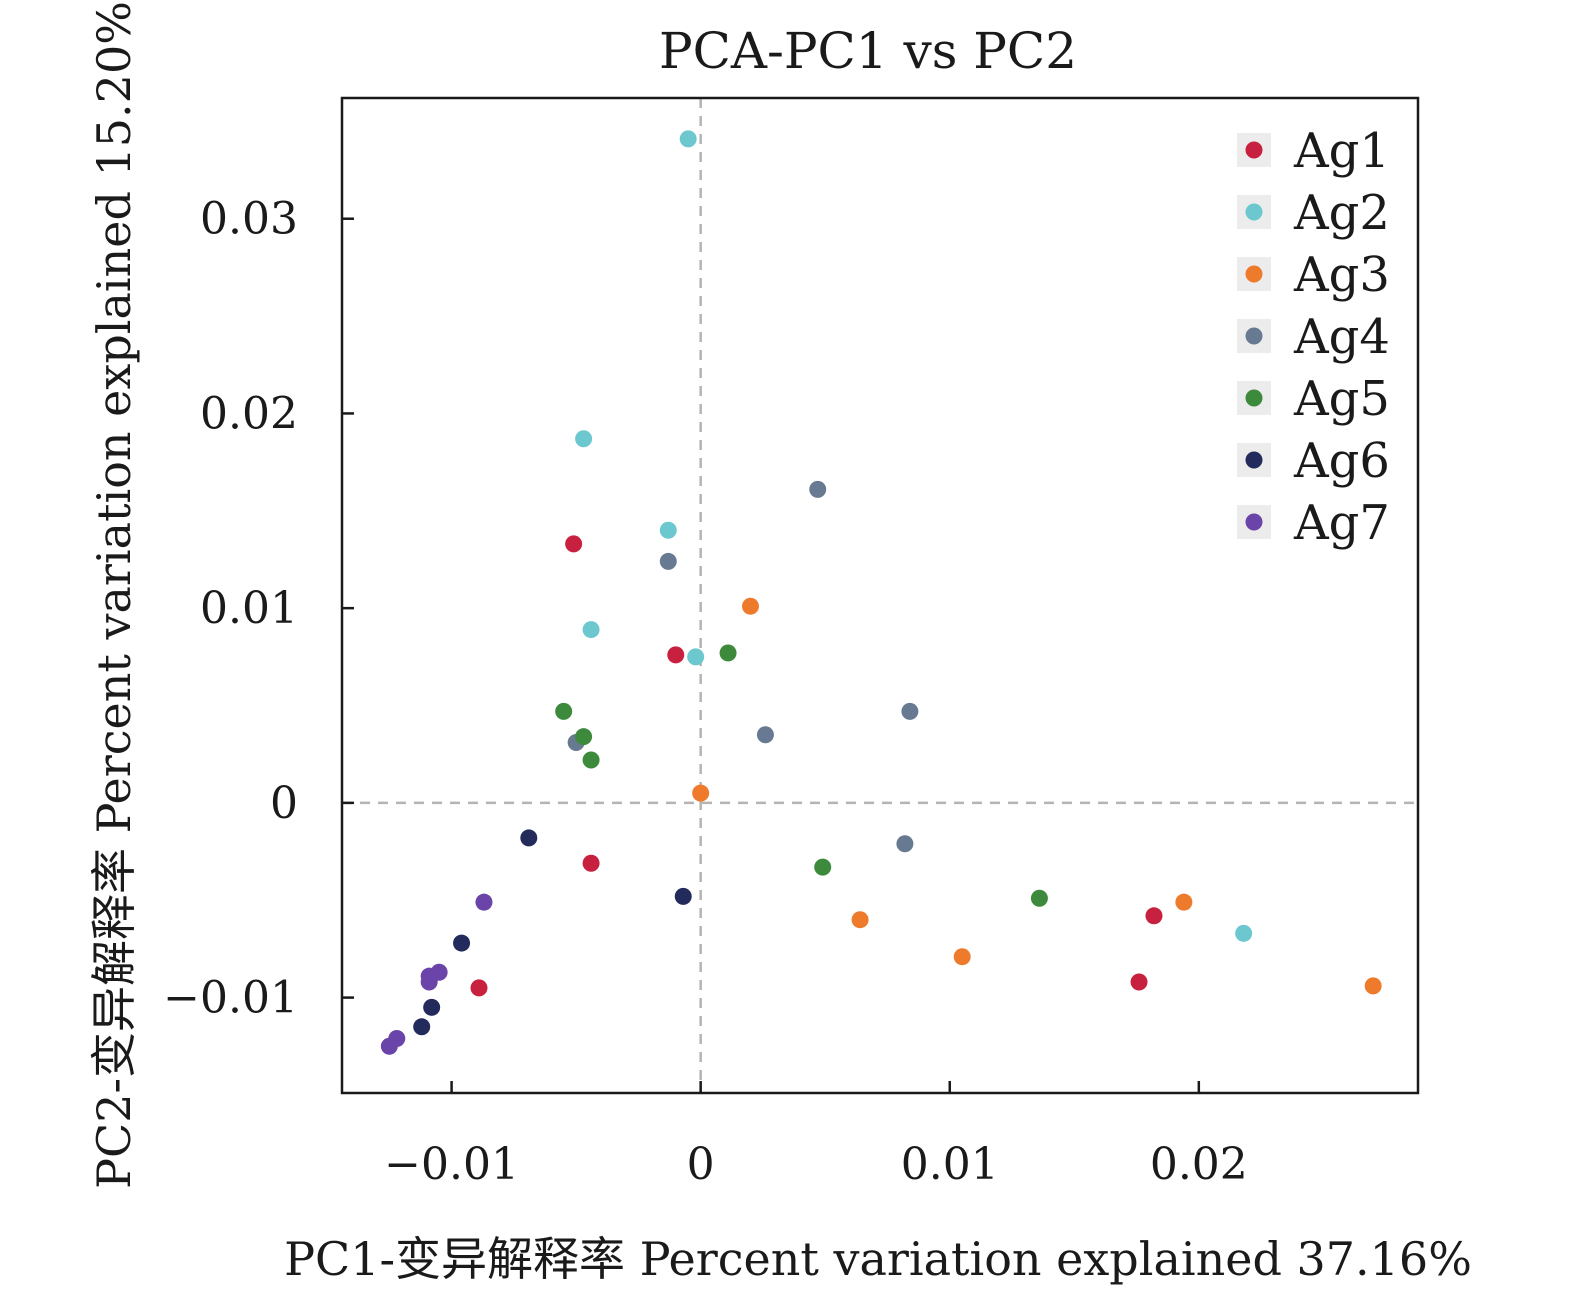 The image size is (1575, 1298). Describe the element at coordinates (1341, 337) in the screenshot. I see `legend-label-ag4: Ag4` at that location.